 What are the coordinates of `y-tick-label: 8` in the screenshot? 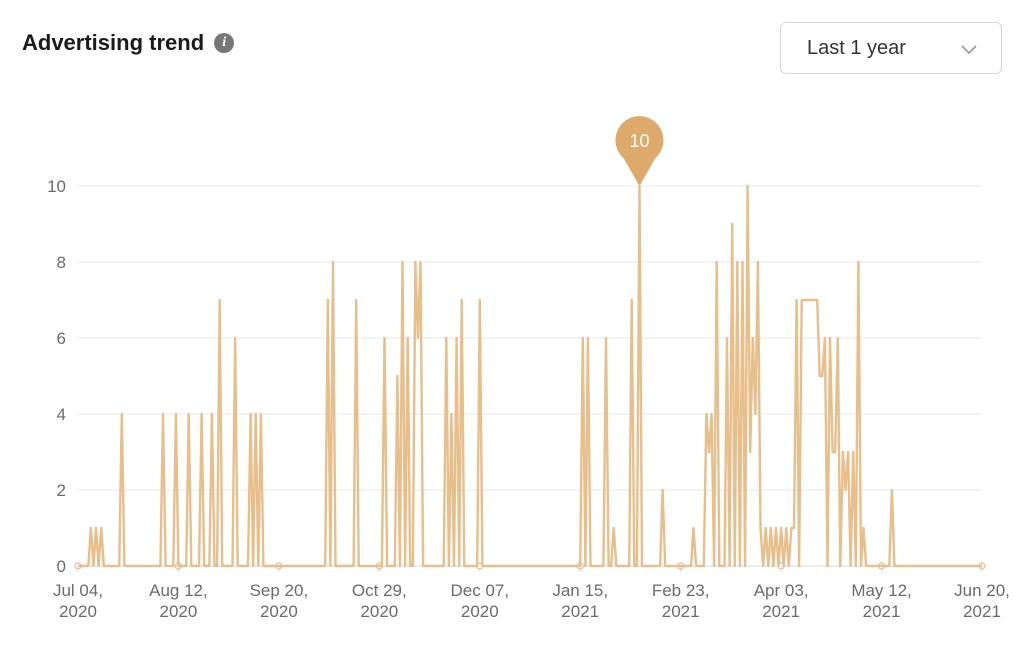 It's located at (61, 262).